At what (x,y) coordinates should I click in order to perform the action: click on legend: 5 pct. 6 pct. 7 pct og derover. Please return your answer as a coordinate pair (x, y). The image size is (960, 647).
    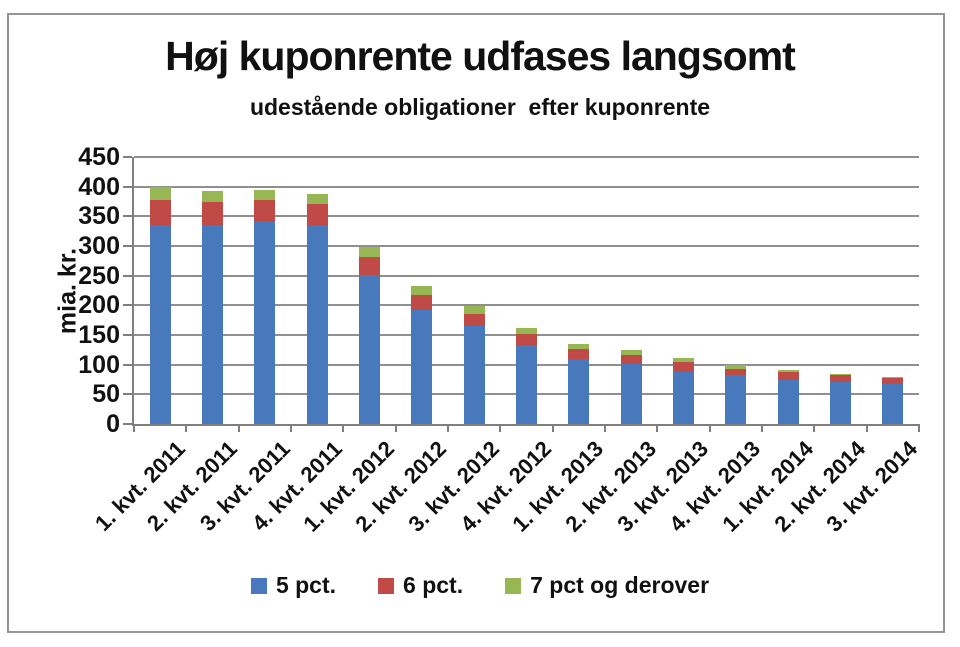
    Looking at the image, I should click on (480, 585).